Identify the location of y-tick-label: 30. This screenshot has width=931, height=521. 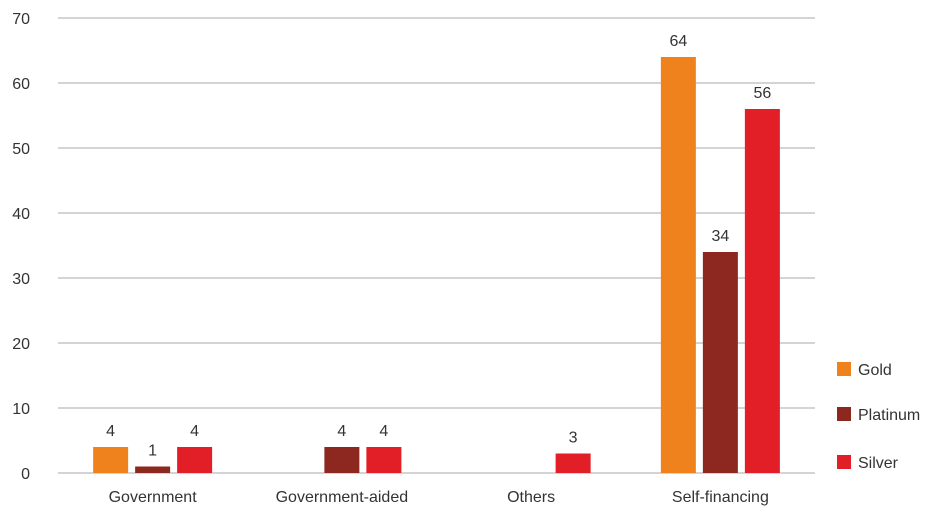
(21, 279).